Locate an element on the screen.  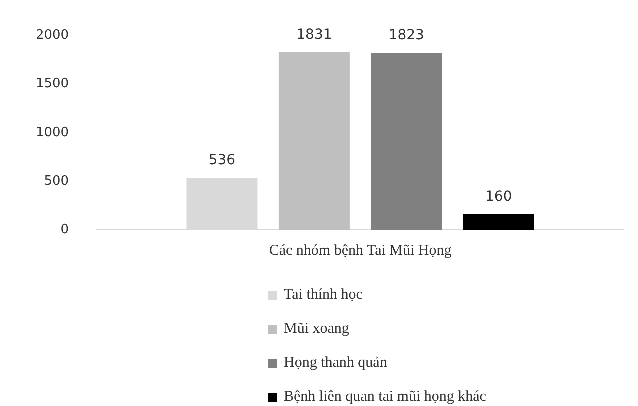
y-tick-label: 2000 is located at coordinates (53, 36).